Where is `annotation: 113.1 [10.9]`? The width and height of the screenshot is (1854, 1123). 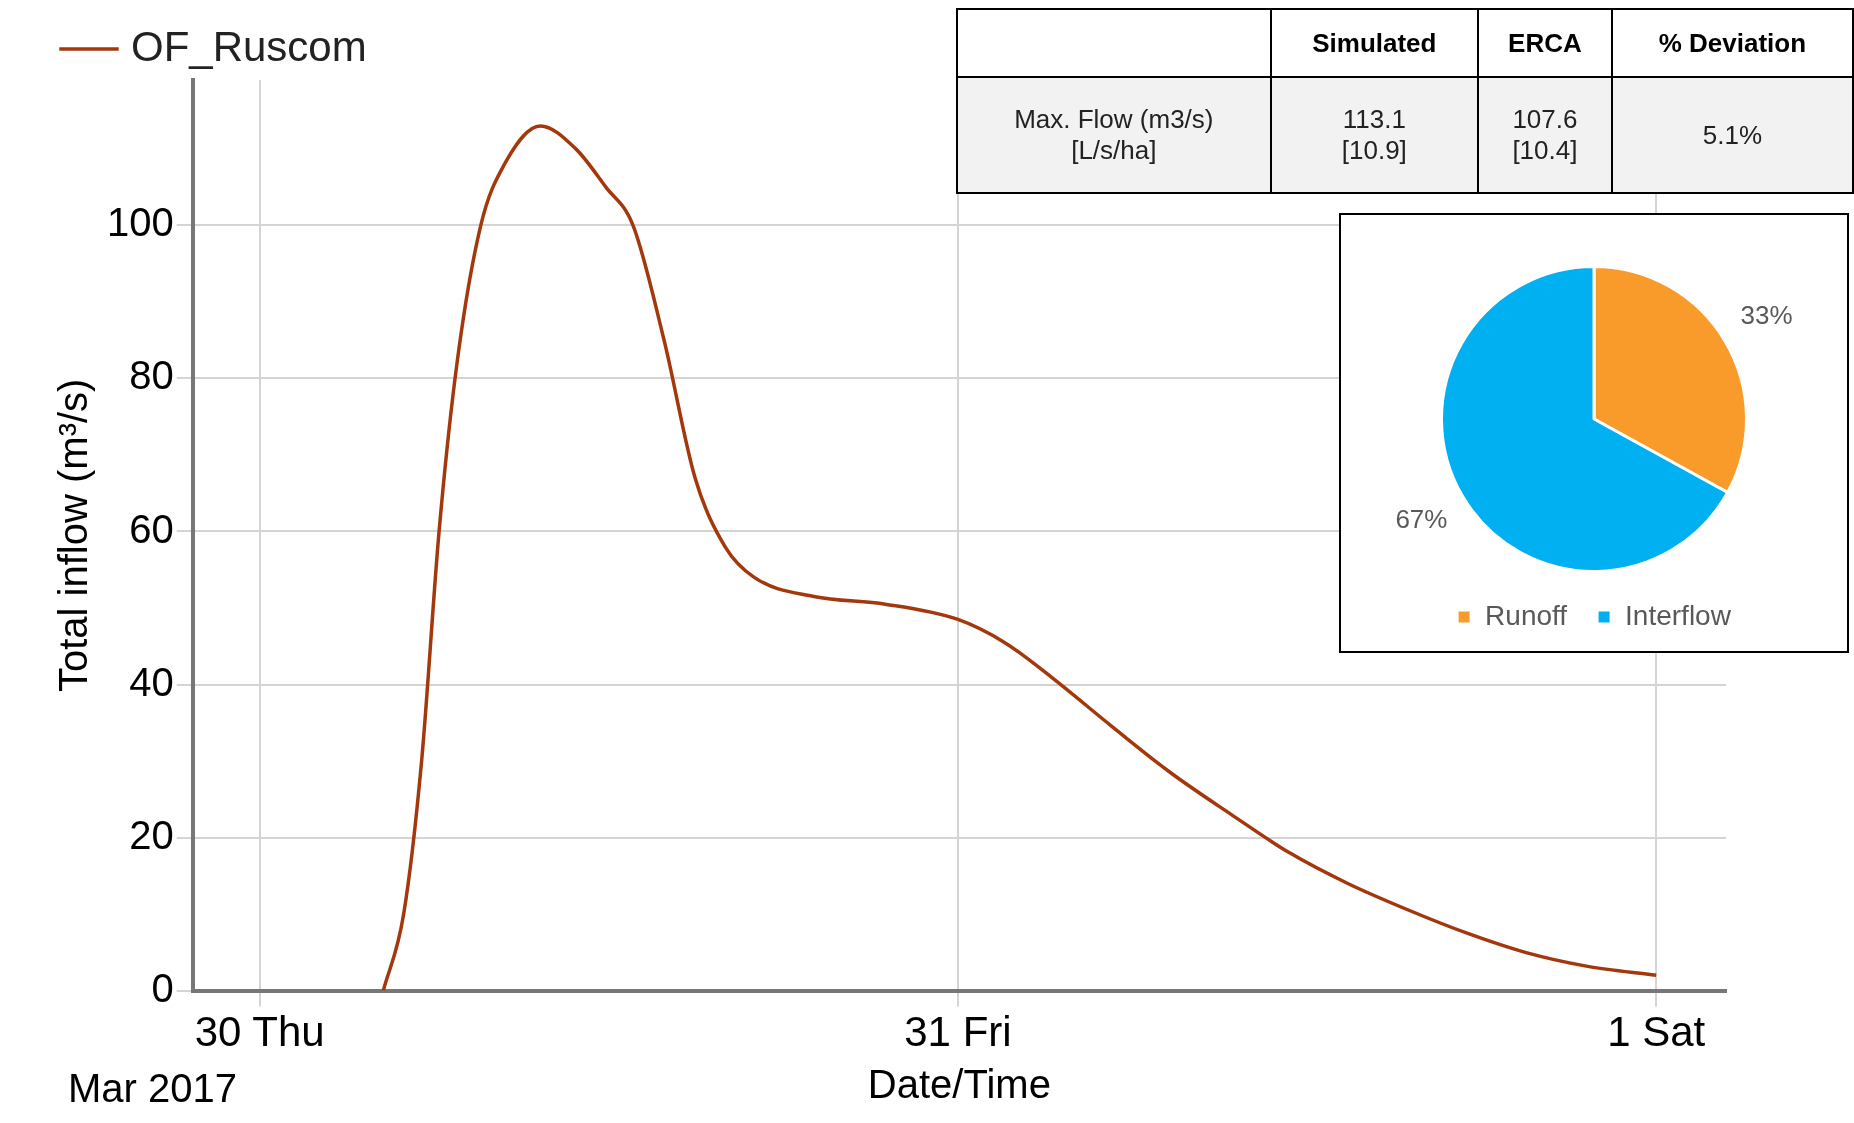 annotation: 113.1 [10.9] is located at coordinates (1374, 135).